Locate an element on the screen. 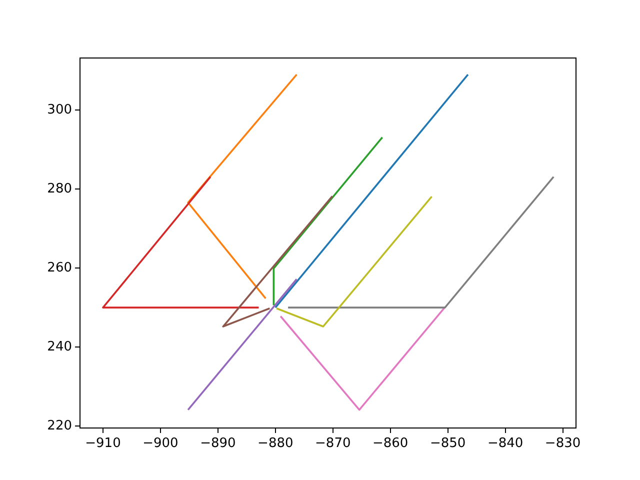 Image resolution: width=640 pixels, height=480 pixels. x-tick-label: −840 is located at coordinates (505, 444).